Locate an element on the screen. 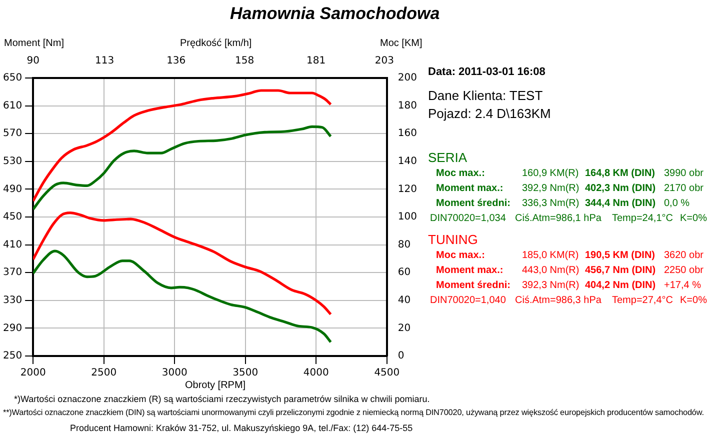 Image resolution: width=716 pixels, height=438 pixels. text: Pojazd: 2.4 D\163KM is located at coordinates (489, 113).